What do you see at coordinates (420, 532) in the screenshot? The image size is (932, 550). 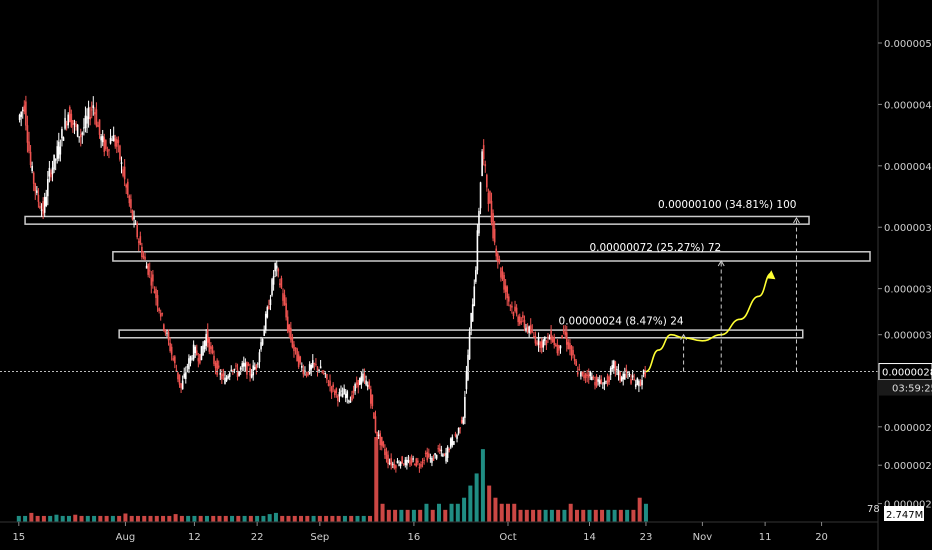 I see `time-axis: 15 Aug 12 22 Sep 16 Oct 14 23 Nov 11 20` at bounding box center [420, 532].